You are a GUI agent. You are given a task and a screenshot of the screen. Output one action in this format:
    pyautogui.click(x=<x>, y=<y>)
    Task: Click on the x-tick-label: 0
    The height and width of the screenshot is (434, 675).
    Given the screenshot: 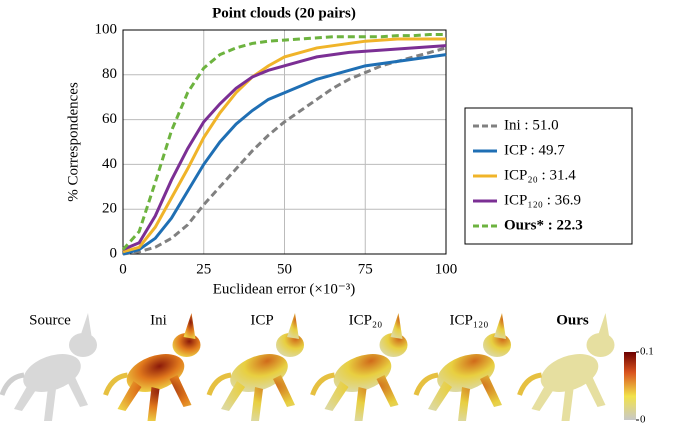 What is the action you would take?
    pyautogui.click(x=123, y=269)
    